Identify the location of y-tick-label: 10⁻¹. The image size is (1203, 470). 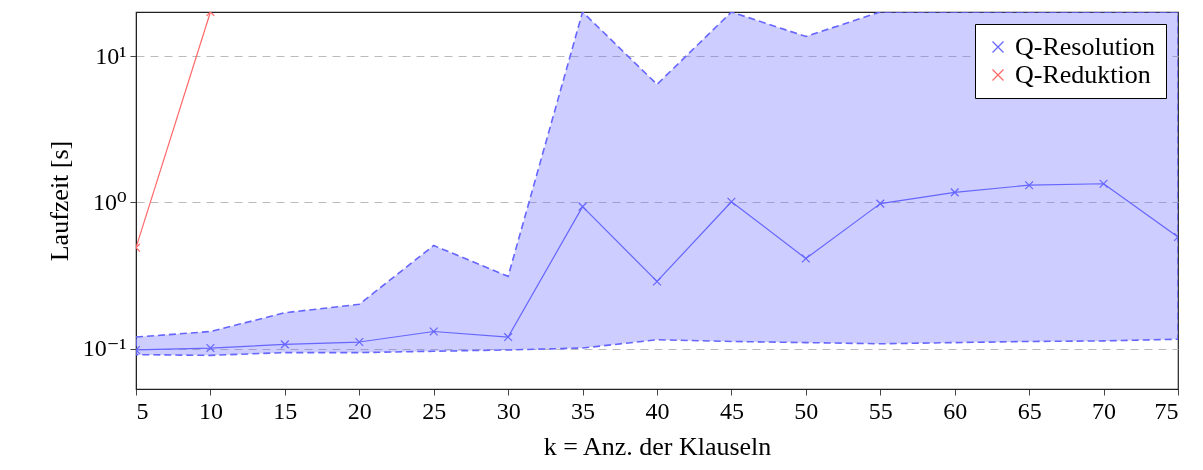
(104, 348).